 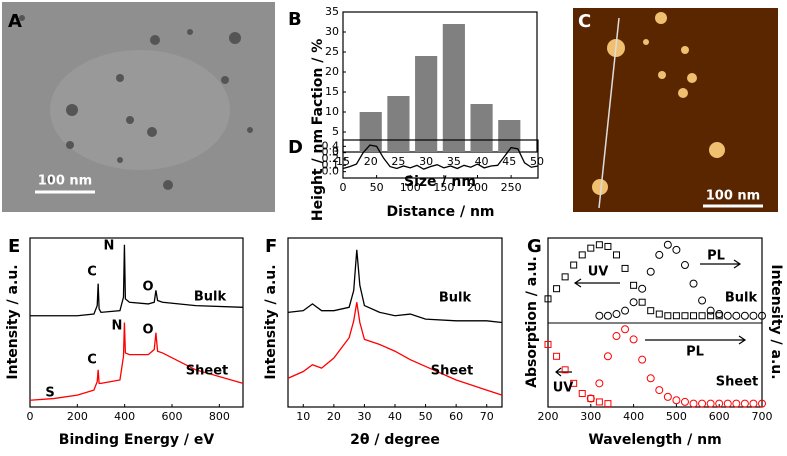 What do you see at coordinates (331, 152) in the screenshot?
I see `y-tick-label: 0.3` at bounding box center [331, 152].